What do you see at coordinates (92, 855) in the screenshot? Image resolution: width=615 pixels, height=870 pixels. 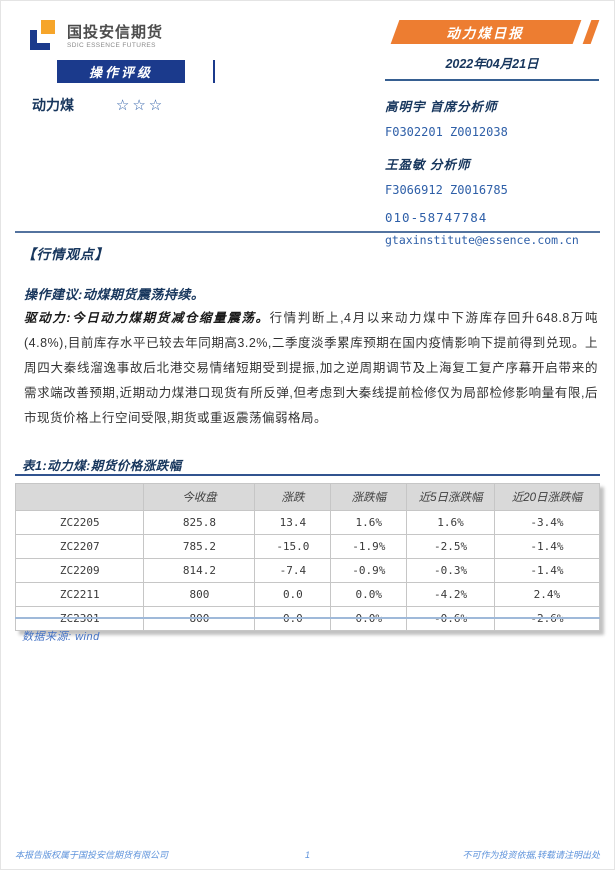 I see `footer-copyright: 本报告版权属于国投安信期货有限公司` at bounding box center [92, 855].